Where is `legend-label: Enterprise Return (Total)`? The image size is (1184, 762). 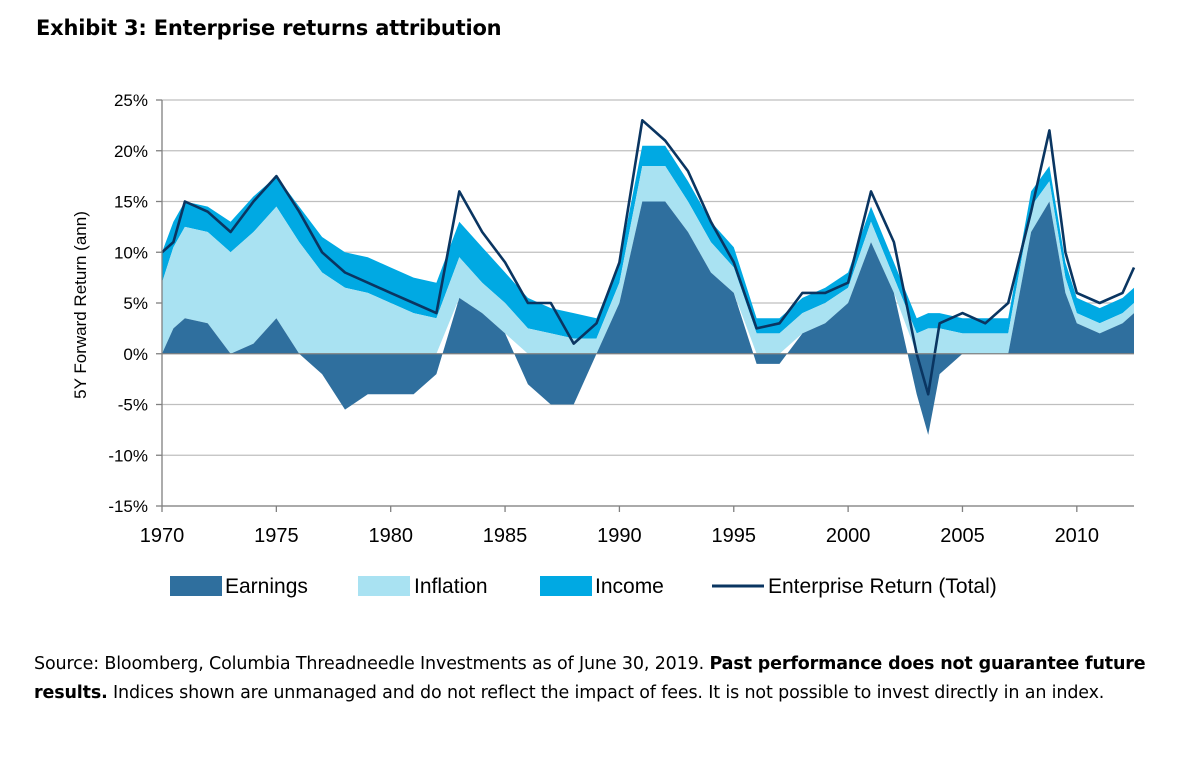 legend-label: Enterprise Return (Total) is located at coordinates (882, 586).